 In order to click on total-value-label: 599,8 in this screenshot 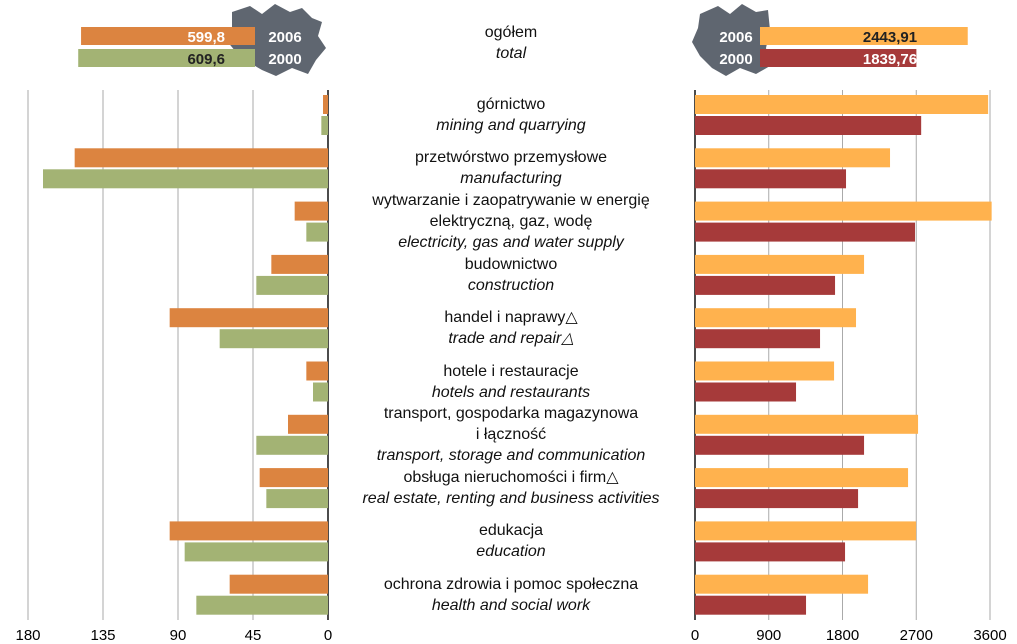, I will do `click(206, 37)`.